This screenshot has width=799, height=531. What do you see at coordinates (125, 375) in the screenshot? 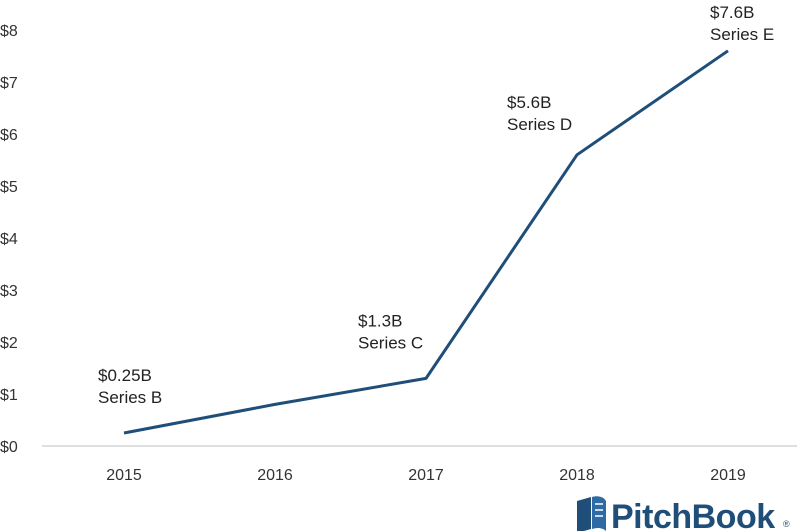
I see `data-label-value: $0.25B` at bounding box center [125, 375].